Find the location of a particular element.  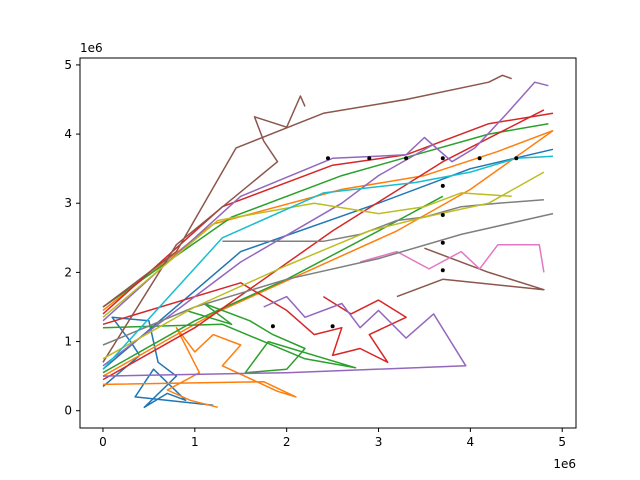

x-offset-label: 1e6 is located at coordinates (564, 464).